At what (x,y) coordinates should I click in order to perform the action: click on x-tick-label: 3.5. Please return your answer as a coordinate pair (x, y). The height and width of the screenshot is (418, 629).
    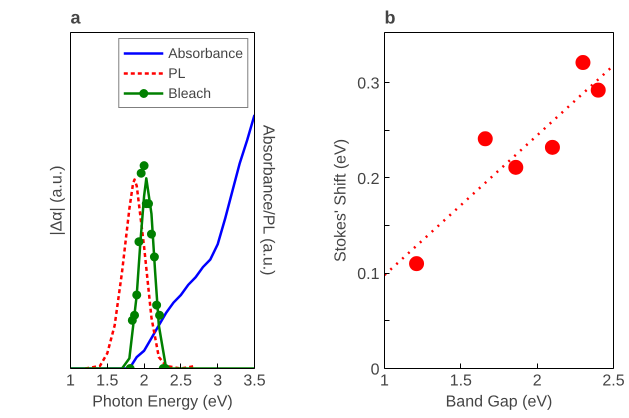
    Looking at the image, I should click on (254, 381).